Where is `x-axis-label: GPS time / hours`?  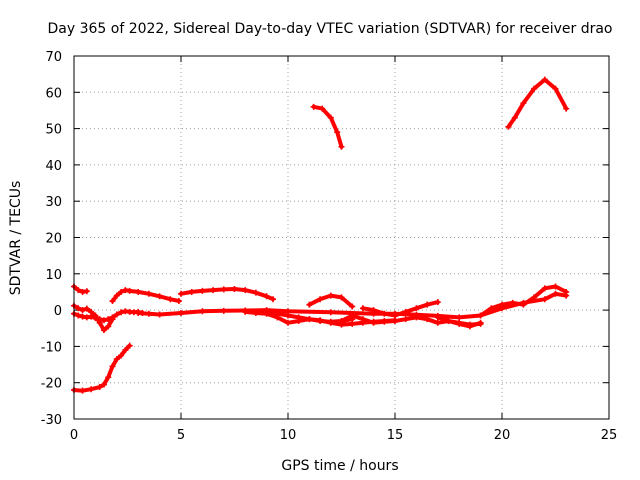
x-axis-label: GPS time / hours is located at coordinates (339, 466).